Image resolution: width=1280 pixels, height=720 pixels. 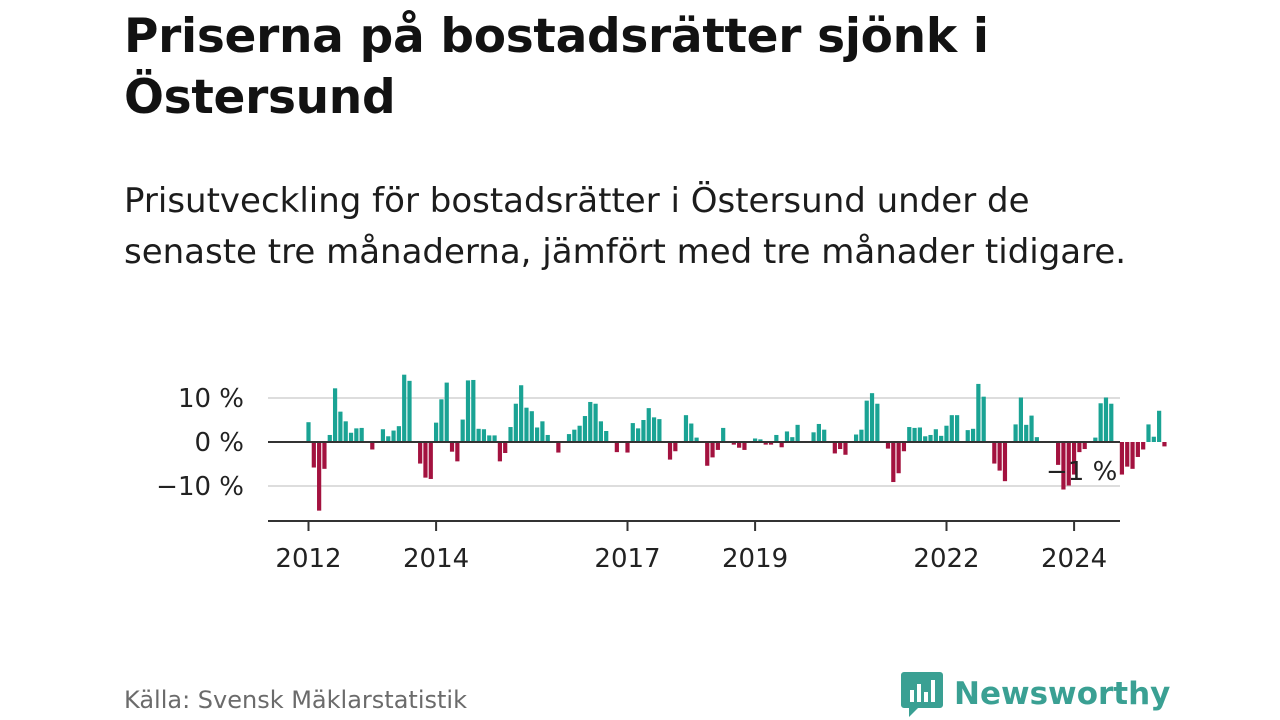 What do you see at coordinates (219, 443) in the screenshot?
I see `y-tick-label: 0 %` at bounding box center [219, 443].